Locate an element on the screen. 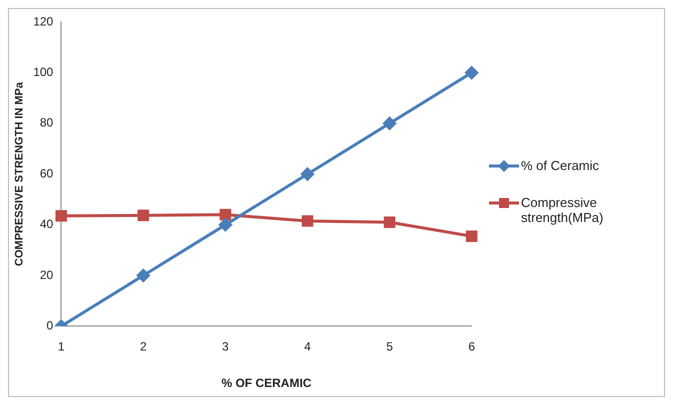 This screenshot has width=675, height=407. x-tick-label: 2 is located at coordinates (143, 347).